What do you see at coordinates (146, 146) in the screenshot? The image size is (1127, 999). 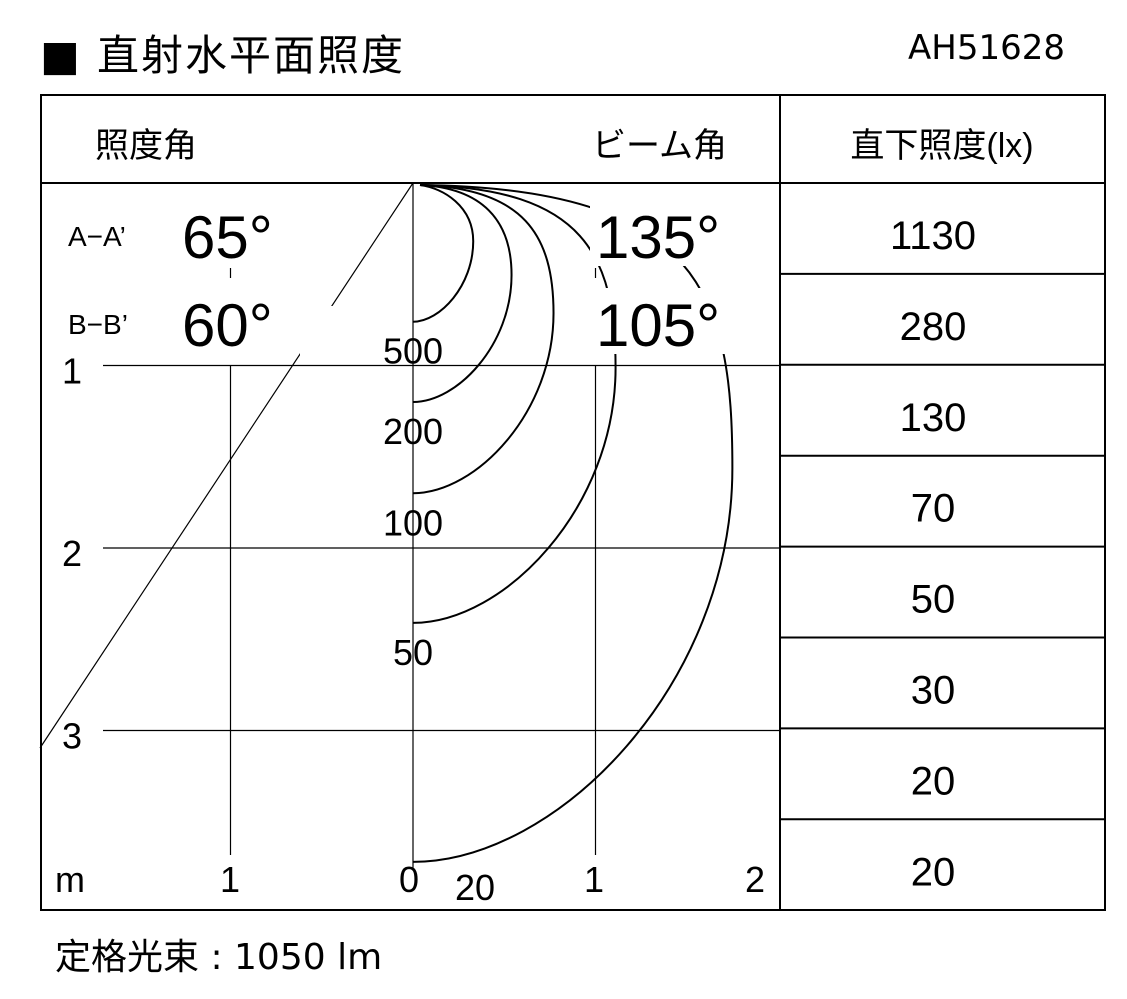 I see `angle-header: 照度角` at bounding box center [146, 146].